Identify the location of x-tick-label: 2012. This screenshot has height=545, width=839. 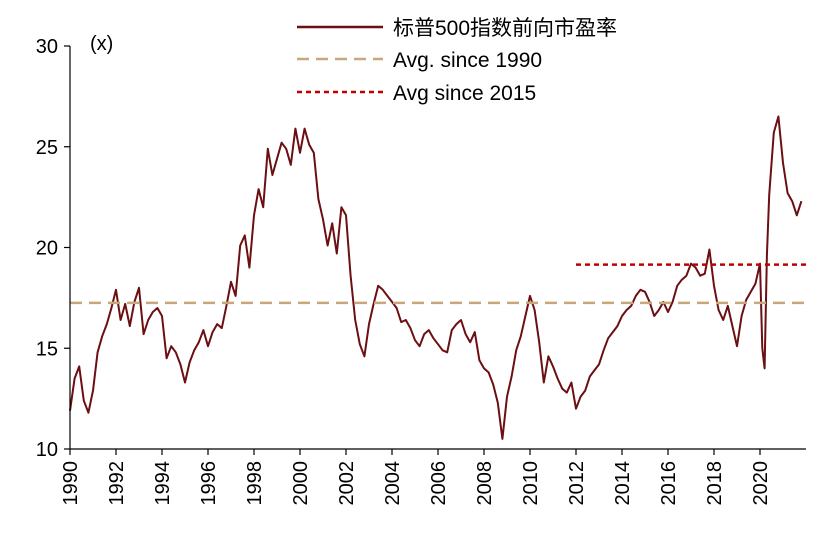
(577, 483).